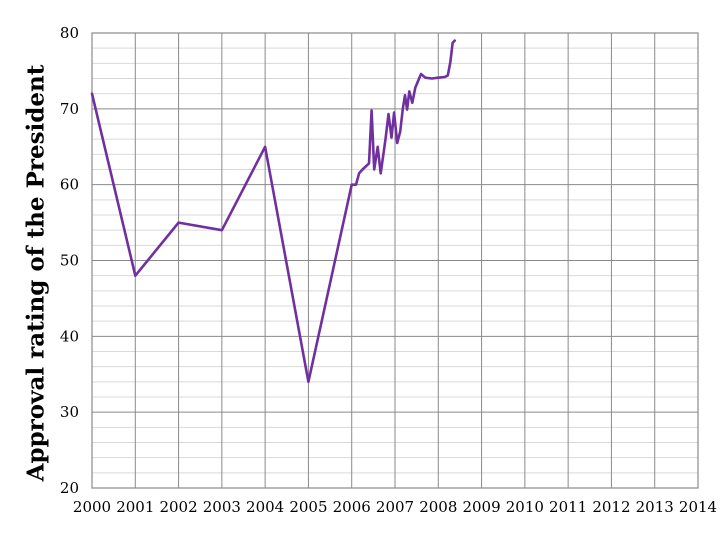 Image resolution: width=720 pixels, height=540 pixels. Describe the element at coordinates (69, 488) in the screenshot. I see `y-tick-label: 20` at that location.